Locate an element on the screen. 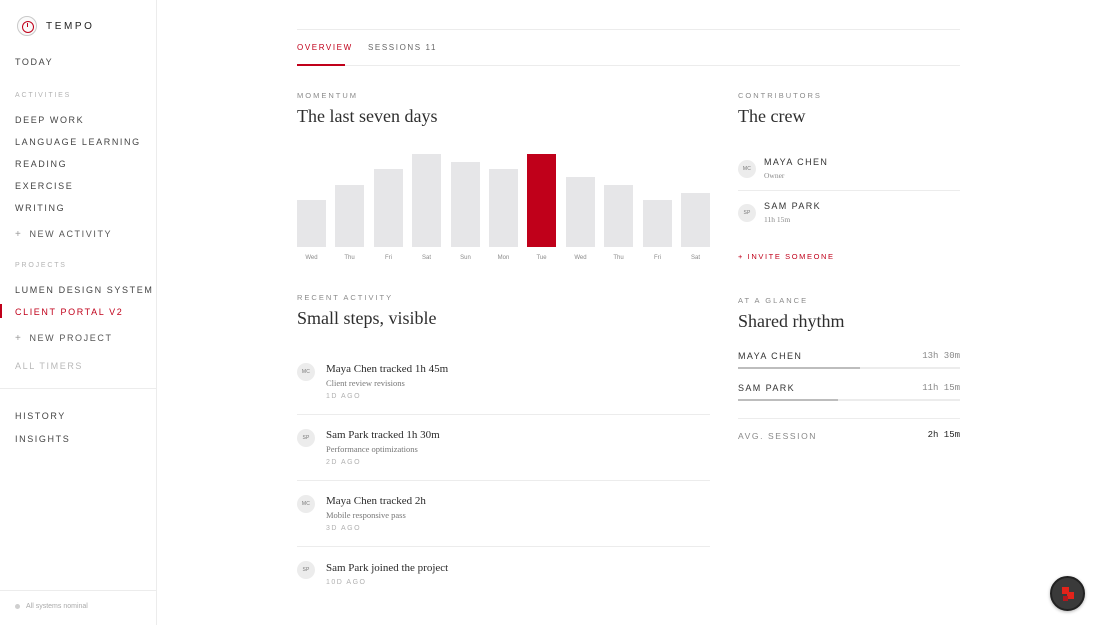 This screenshot has height=625, width=1100. sidebar-item-history: HISTORY is located at coordinates (40, 416).